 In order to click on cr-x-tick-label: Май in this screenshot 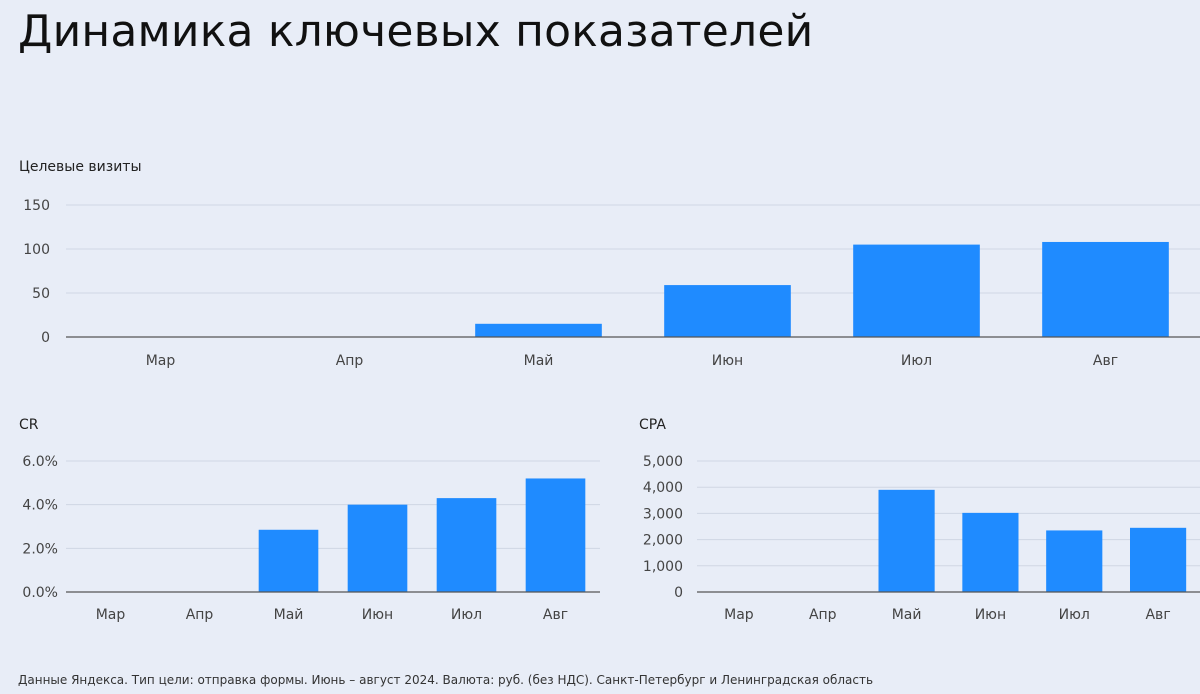, I will do `click(289, 615)`.